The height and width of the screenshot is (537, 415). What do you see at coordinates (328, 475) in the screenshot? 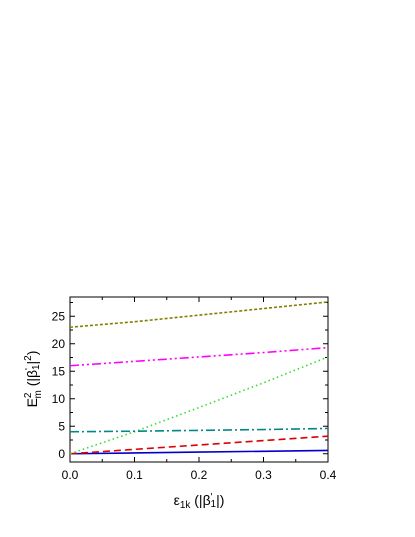
I see `x-tick-label: 0.4` at bounding box center [328, 475].